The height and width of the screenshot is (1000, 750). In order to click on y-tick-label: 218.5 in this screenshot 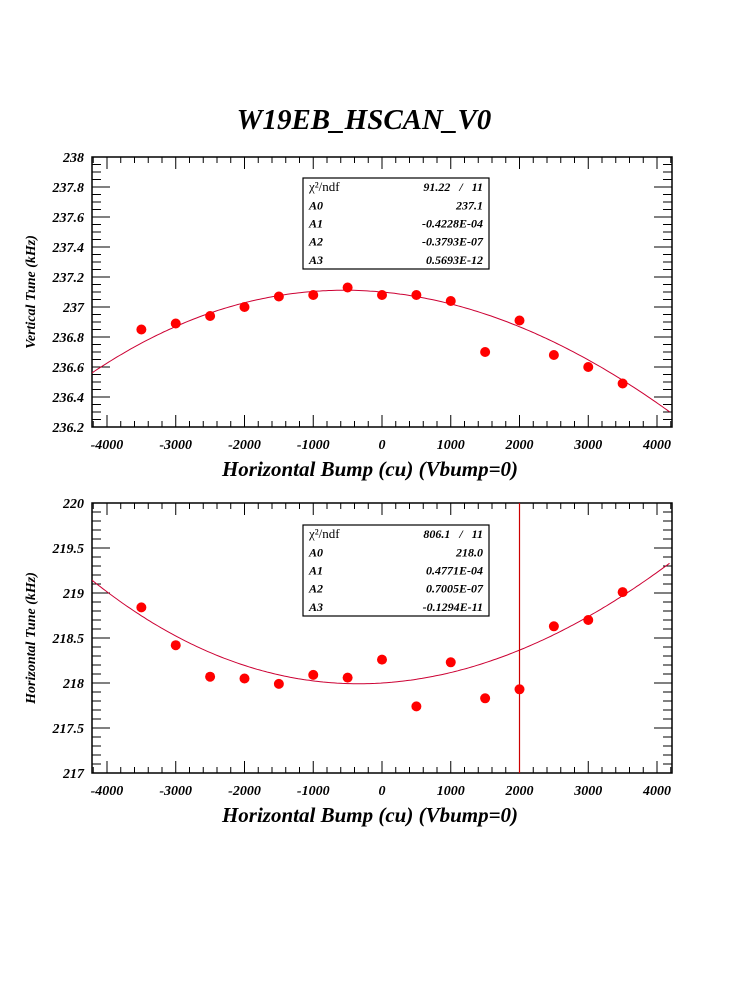, I will do `click(68, 639)`.